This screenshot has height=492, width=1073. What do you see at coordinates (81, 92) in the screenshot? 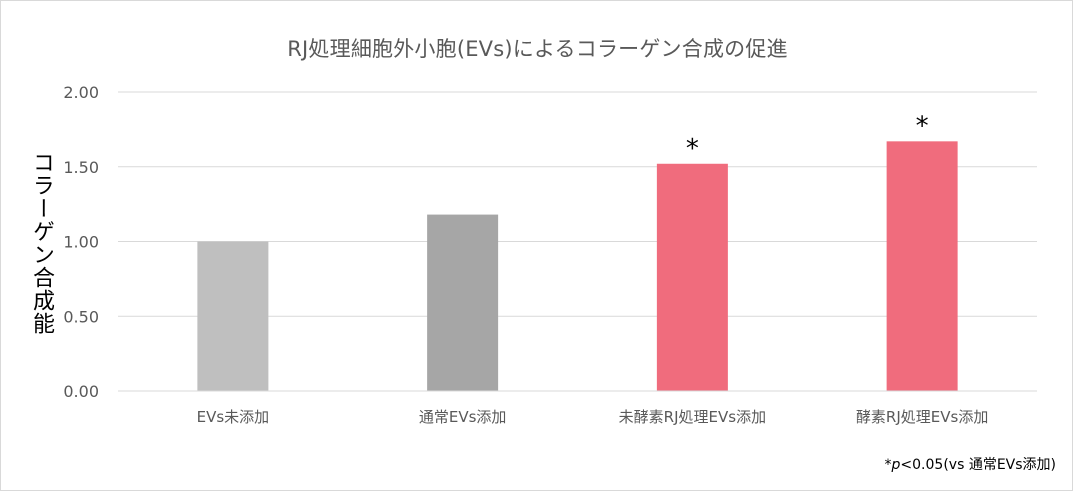
I see `y-tick-label: 2.00` at bounding box center [81, 92].